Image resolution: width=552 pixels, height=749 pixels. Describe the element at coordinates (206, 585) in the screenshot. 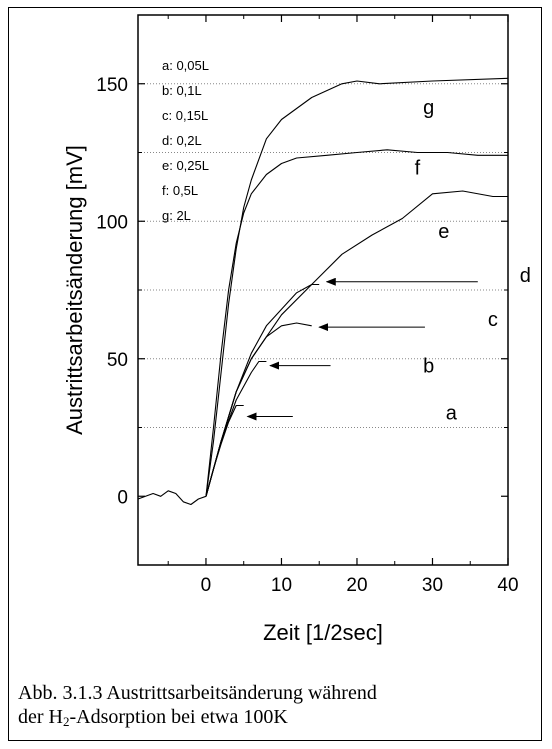

I see `x-tick-label: 0` at that location.